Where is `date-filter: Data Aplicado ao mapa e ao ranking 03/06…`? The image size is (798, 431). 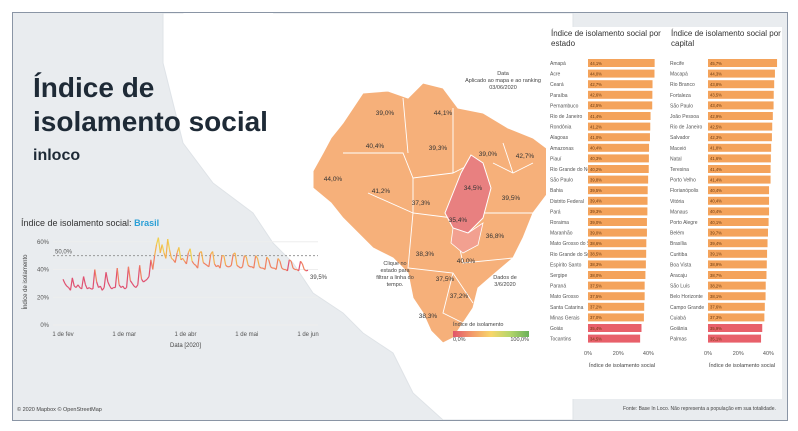 date-filter: Data Aplicado ao mapa e ao ranking 03/06… is located at coordinates (503, 81).